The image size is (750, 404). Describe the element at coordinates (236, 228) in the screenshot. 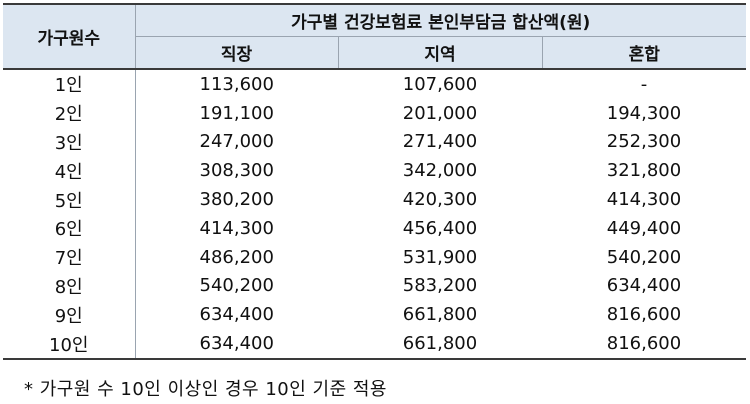

I see `workplace-value-cell: 414,300` at that location.